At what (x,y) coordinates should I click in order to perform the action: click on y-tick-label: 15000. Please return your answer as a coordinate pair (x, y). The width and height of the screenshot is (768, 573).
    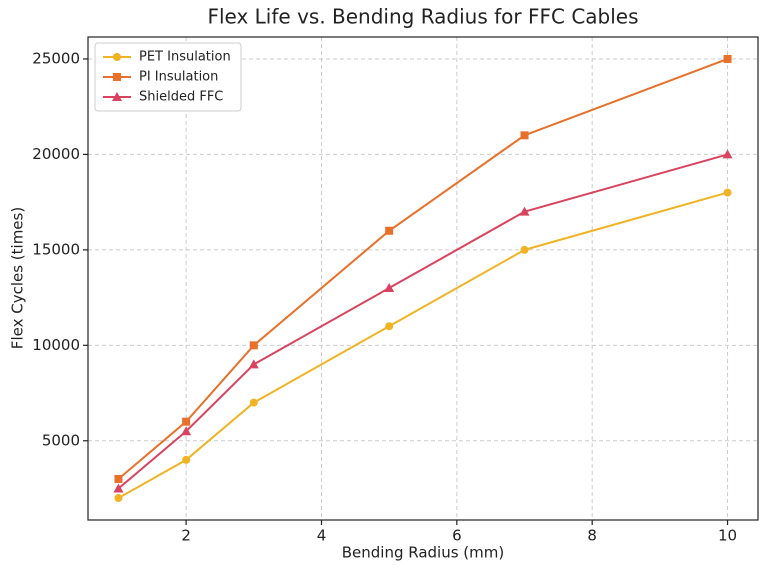
    Looking at the image, I should click on (56, 249).